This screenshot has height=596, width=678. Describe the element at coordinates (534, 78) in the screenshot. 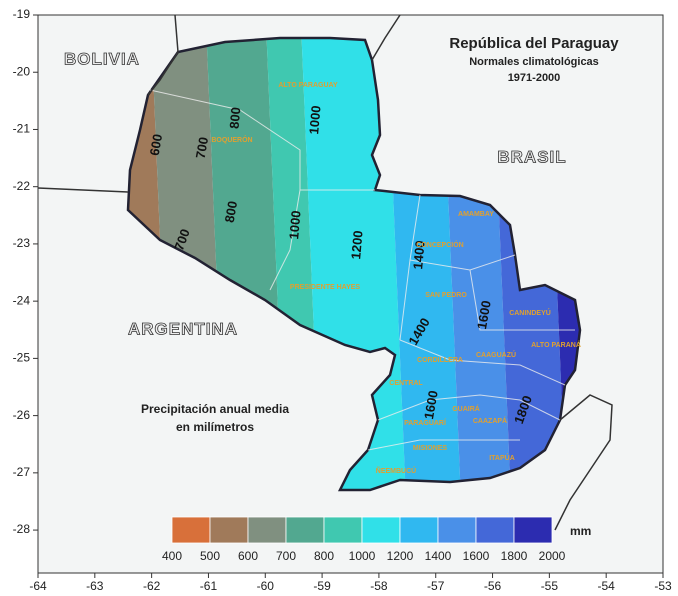

I see `map-period: 1971-2000` at that location.